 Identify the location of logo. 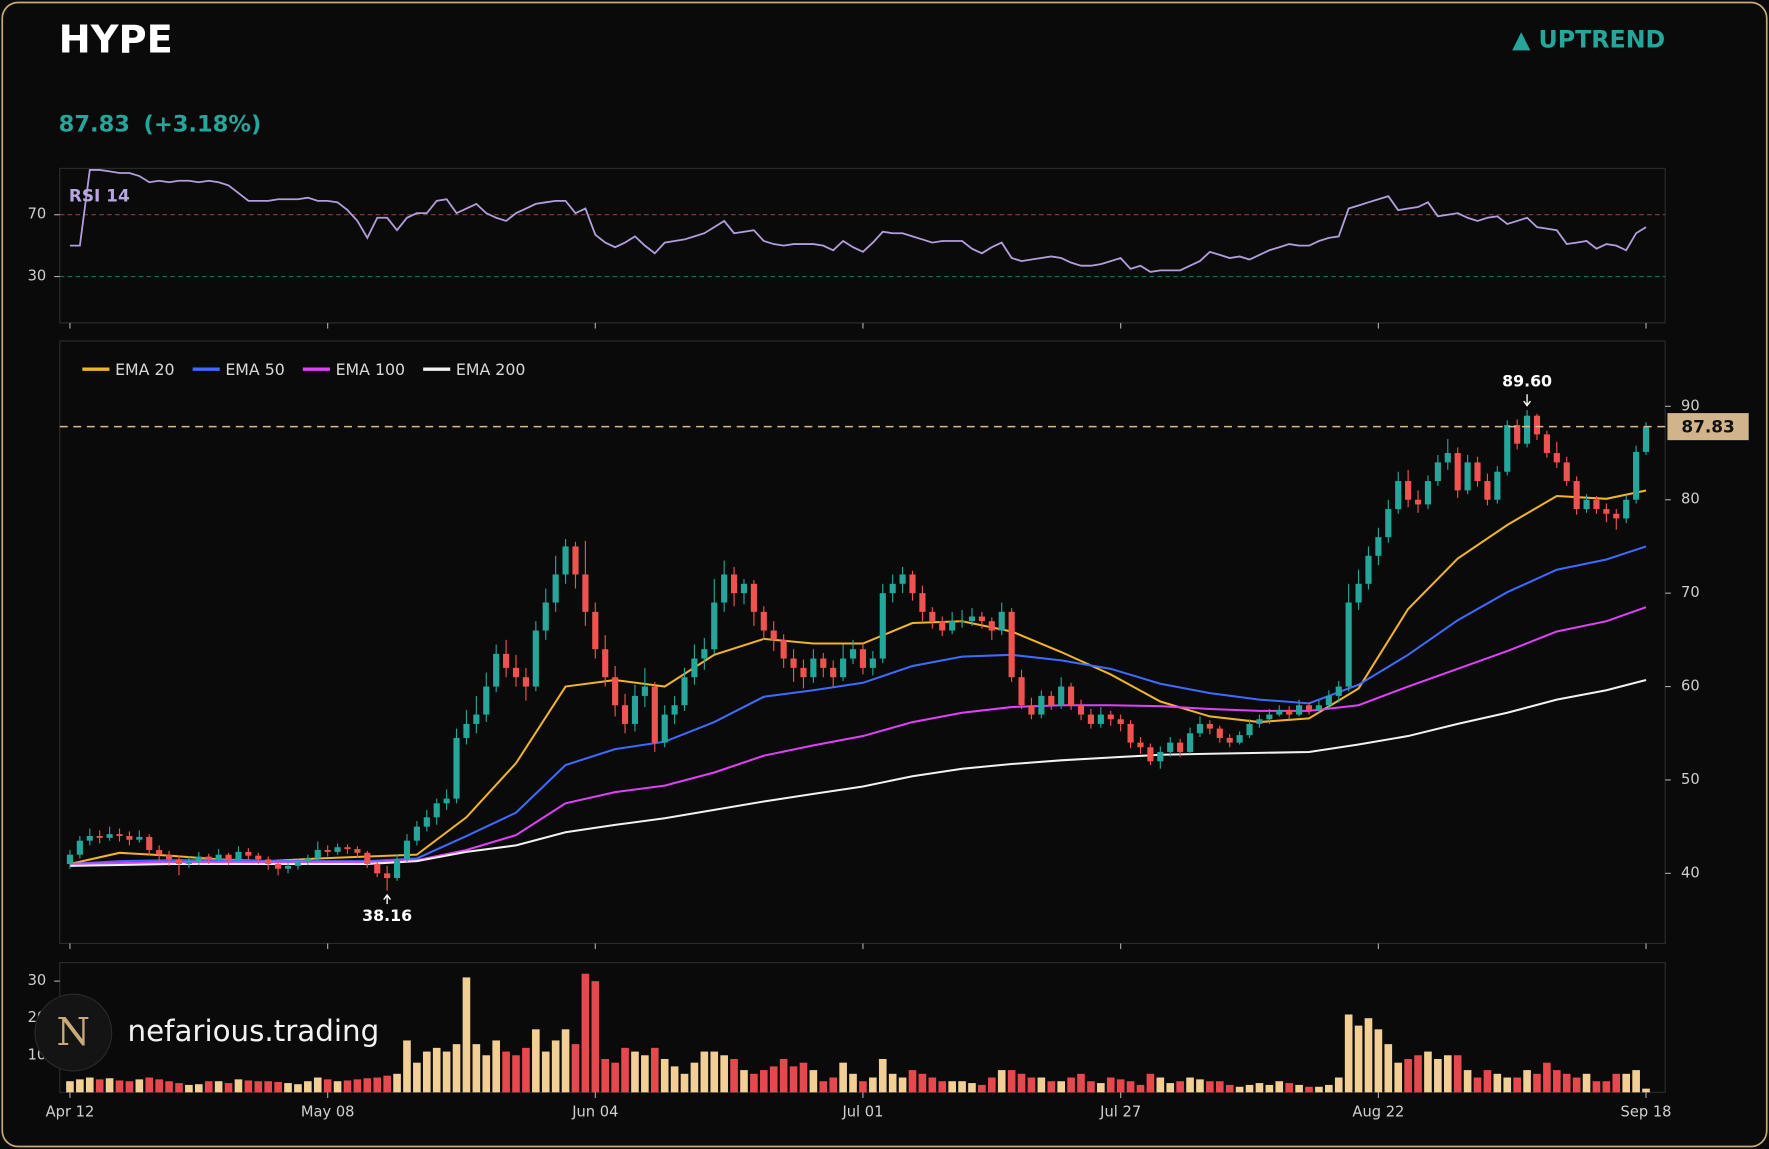
(73, 1032).